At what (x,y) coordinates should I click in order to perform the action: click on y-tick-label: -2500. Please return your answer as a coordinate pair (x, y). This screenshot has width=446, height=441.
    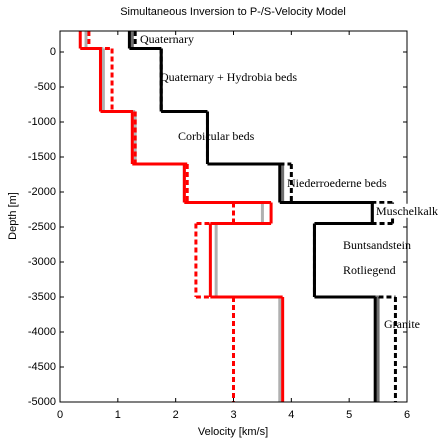
    Looking at the image, I should click on (42, 227).